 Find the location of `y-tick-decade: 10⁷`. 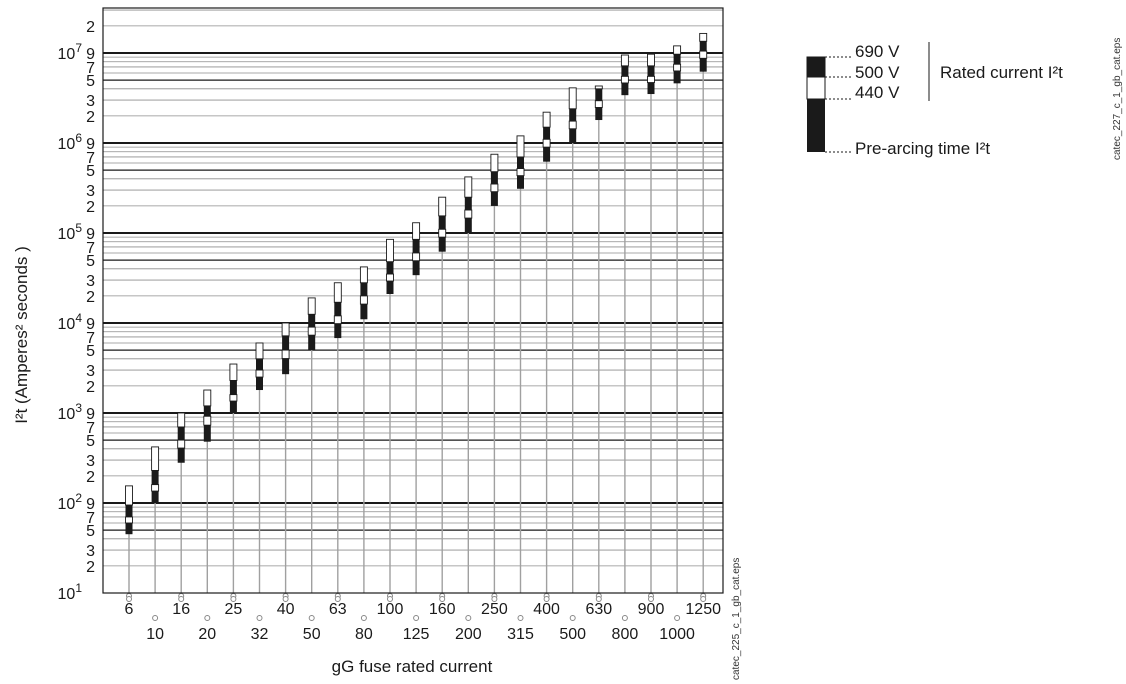

y-tick-decade: 10⁷ is located at coordinates (70, 52).